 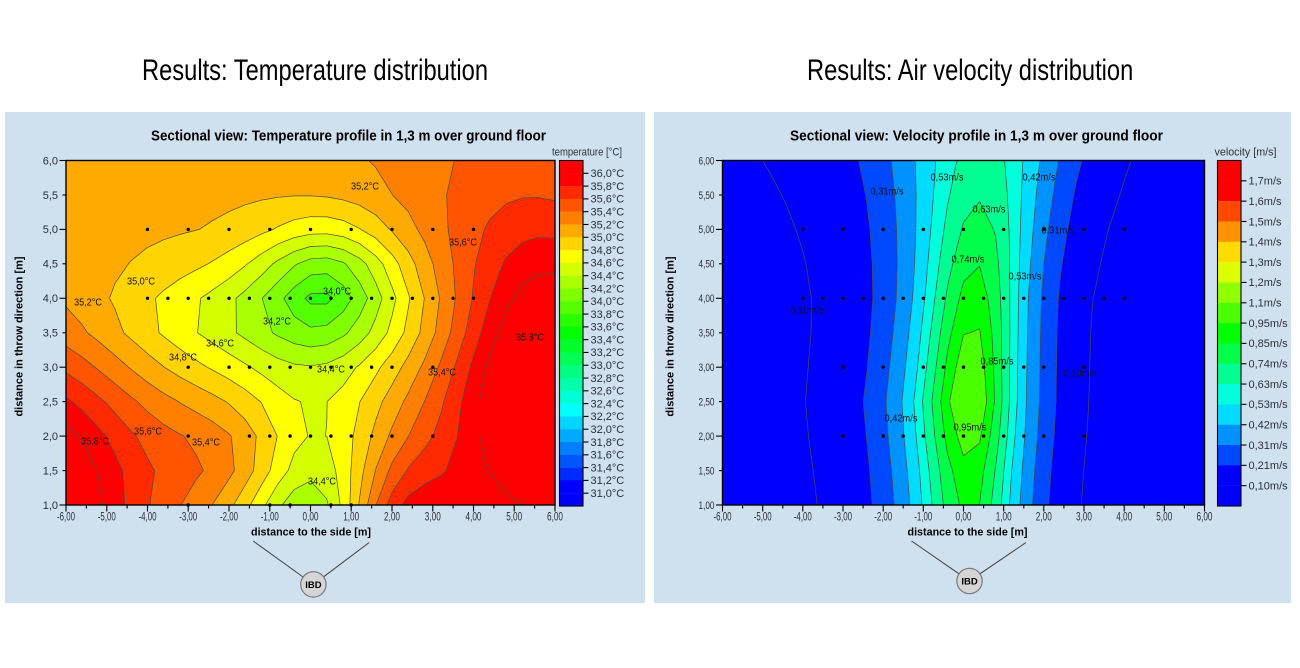 What do you see at coordinates (608, 379) in the screenshot?
I see `svg-text: 32,8°C` at bounding box center [608, 379].